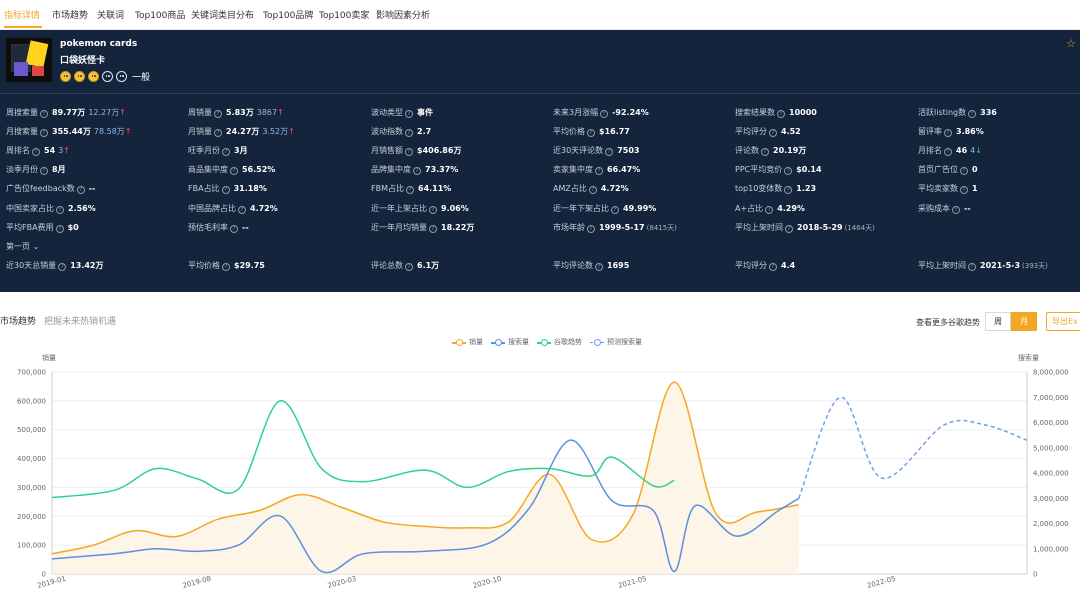  What do you see at coordinates (1063, 321) in the screenshot?
I see `export-button: 导出Ex` at bounding box center [1063, 321].